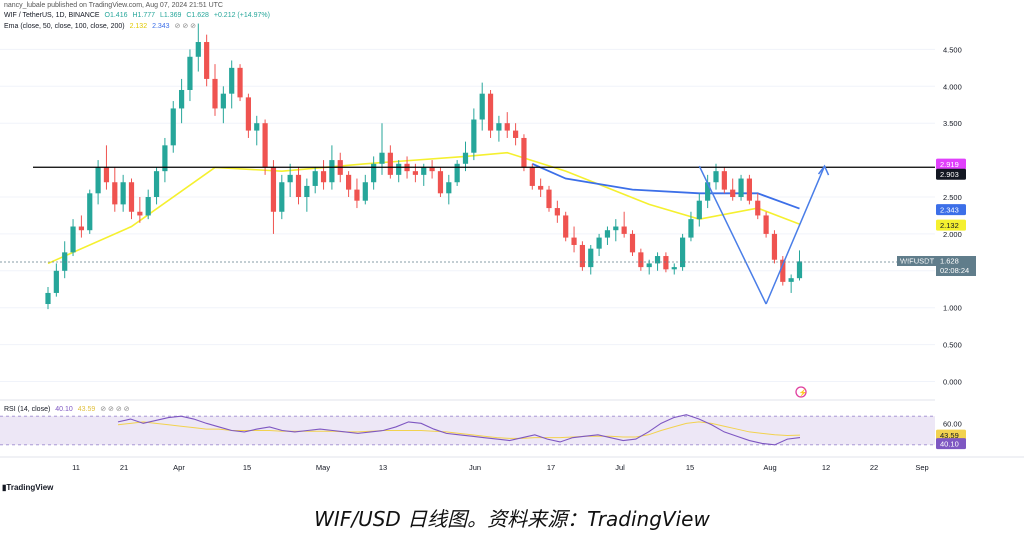 The width and height of the screenshot is (1024, 551). Describe the element at coordinates (138, 26) in the screenshot. I see `ema50-value: 2.132` at that location.